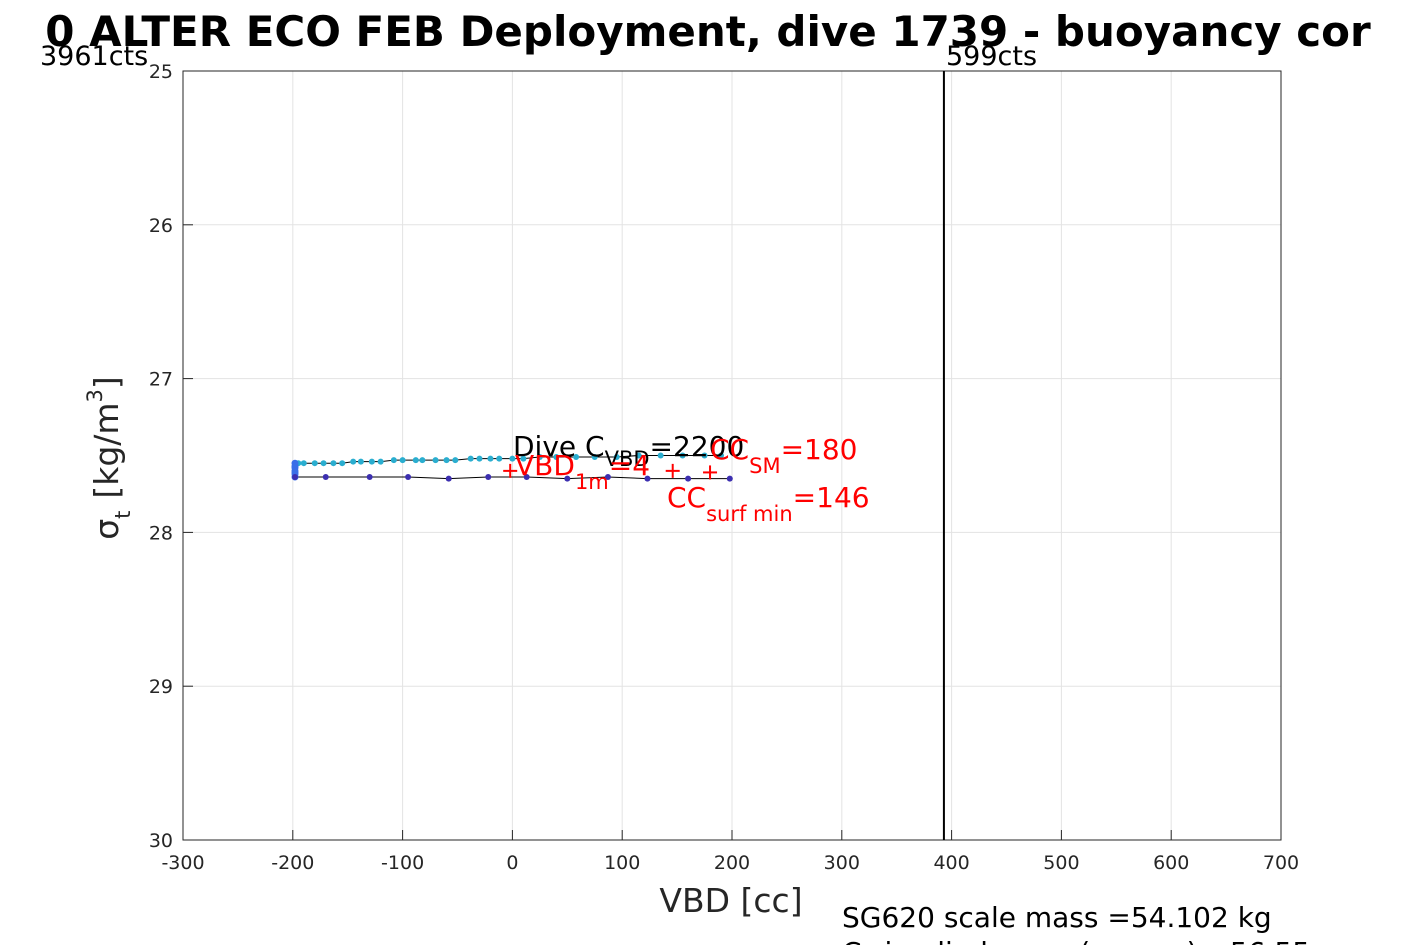 The image size is (1417, 945). I want to click on y-axis-label: σt [kg/m3], so click(109, 458).